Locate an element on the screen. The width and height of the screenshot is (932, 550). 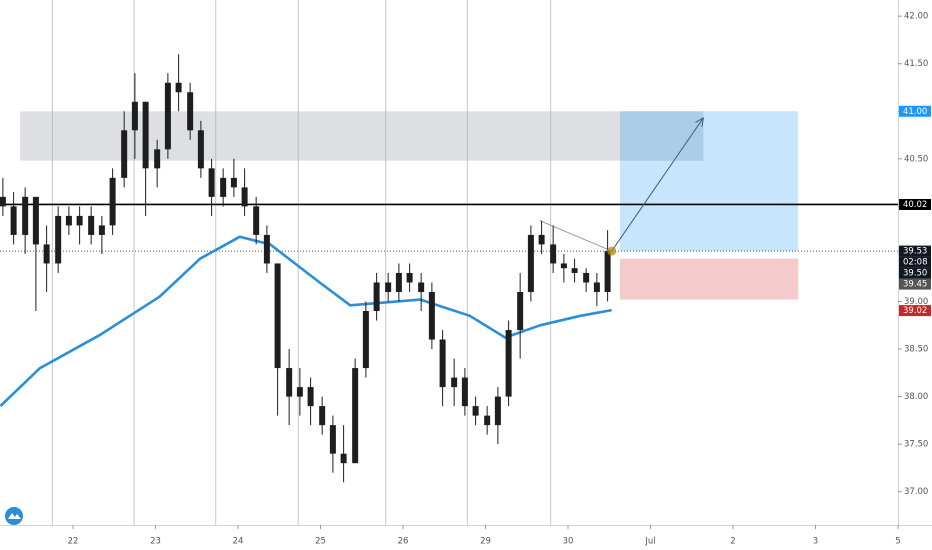
x-tick-label: 26 is located at coordinates (403, 542).